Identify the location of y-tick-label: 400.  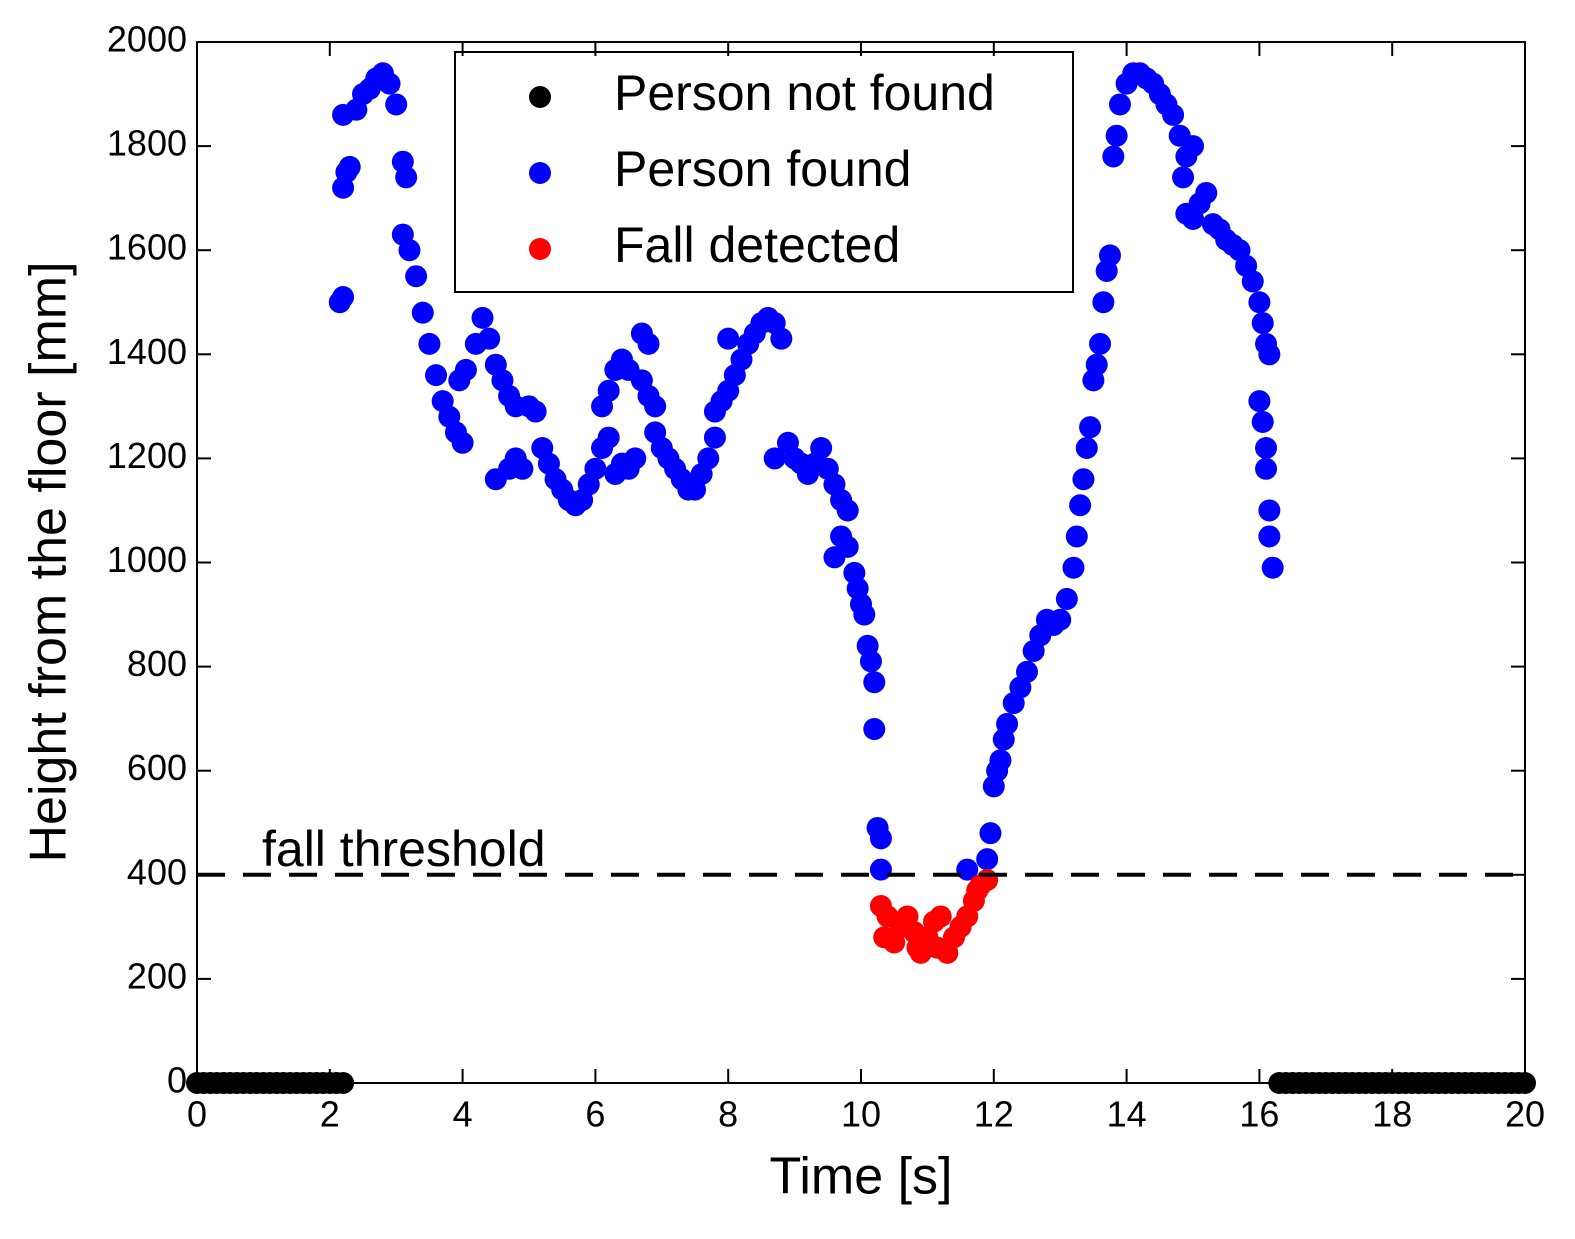
(157, 871).